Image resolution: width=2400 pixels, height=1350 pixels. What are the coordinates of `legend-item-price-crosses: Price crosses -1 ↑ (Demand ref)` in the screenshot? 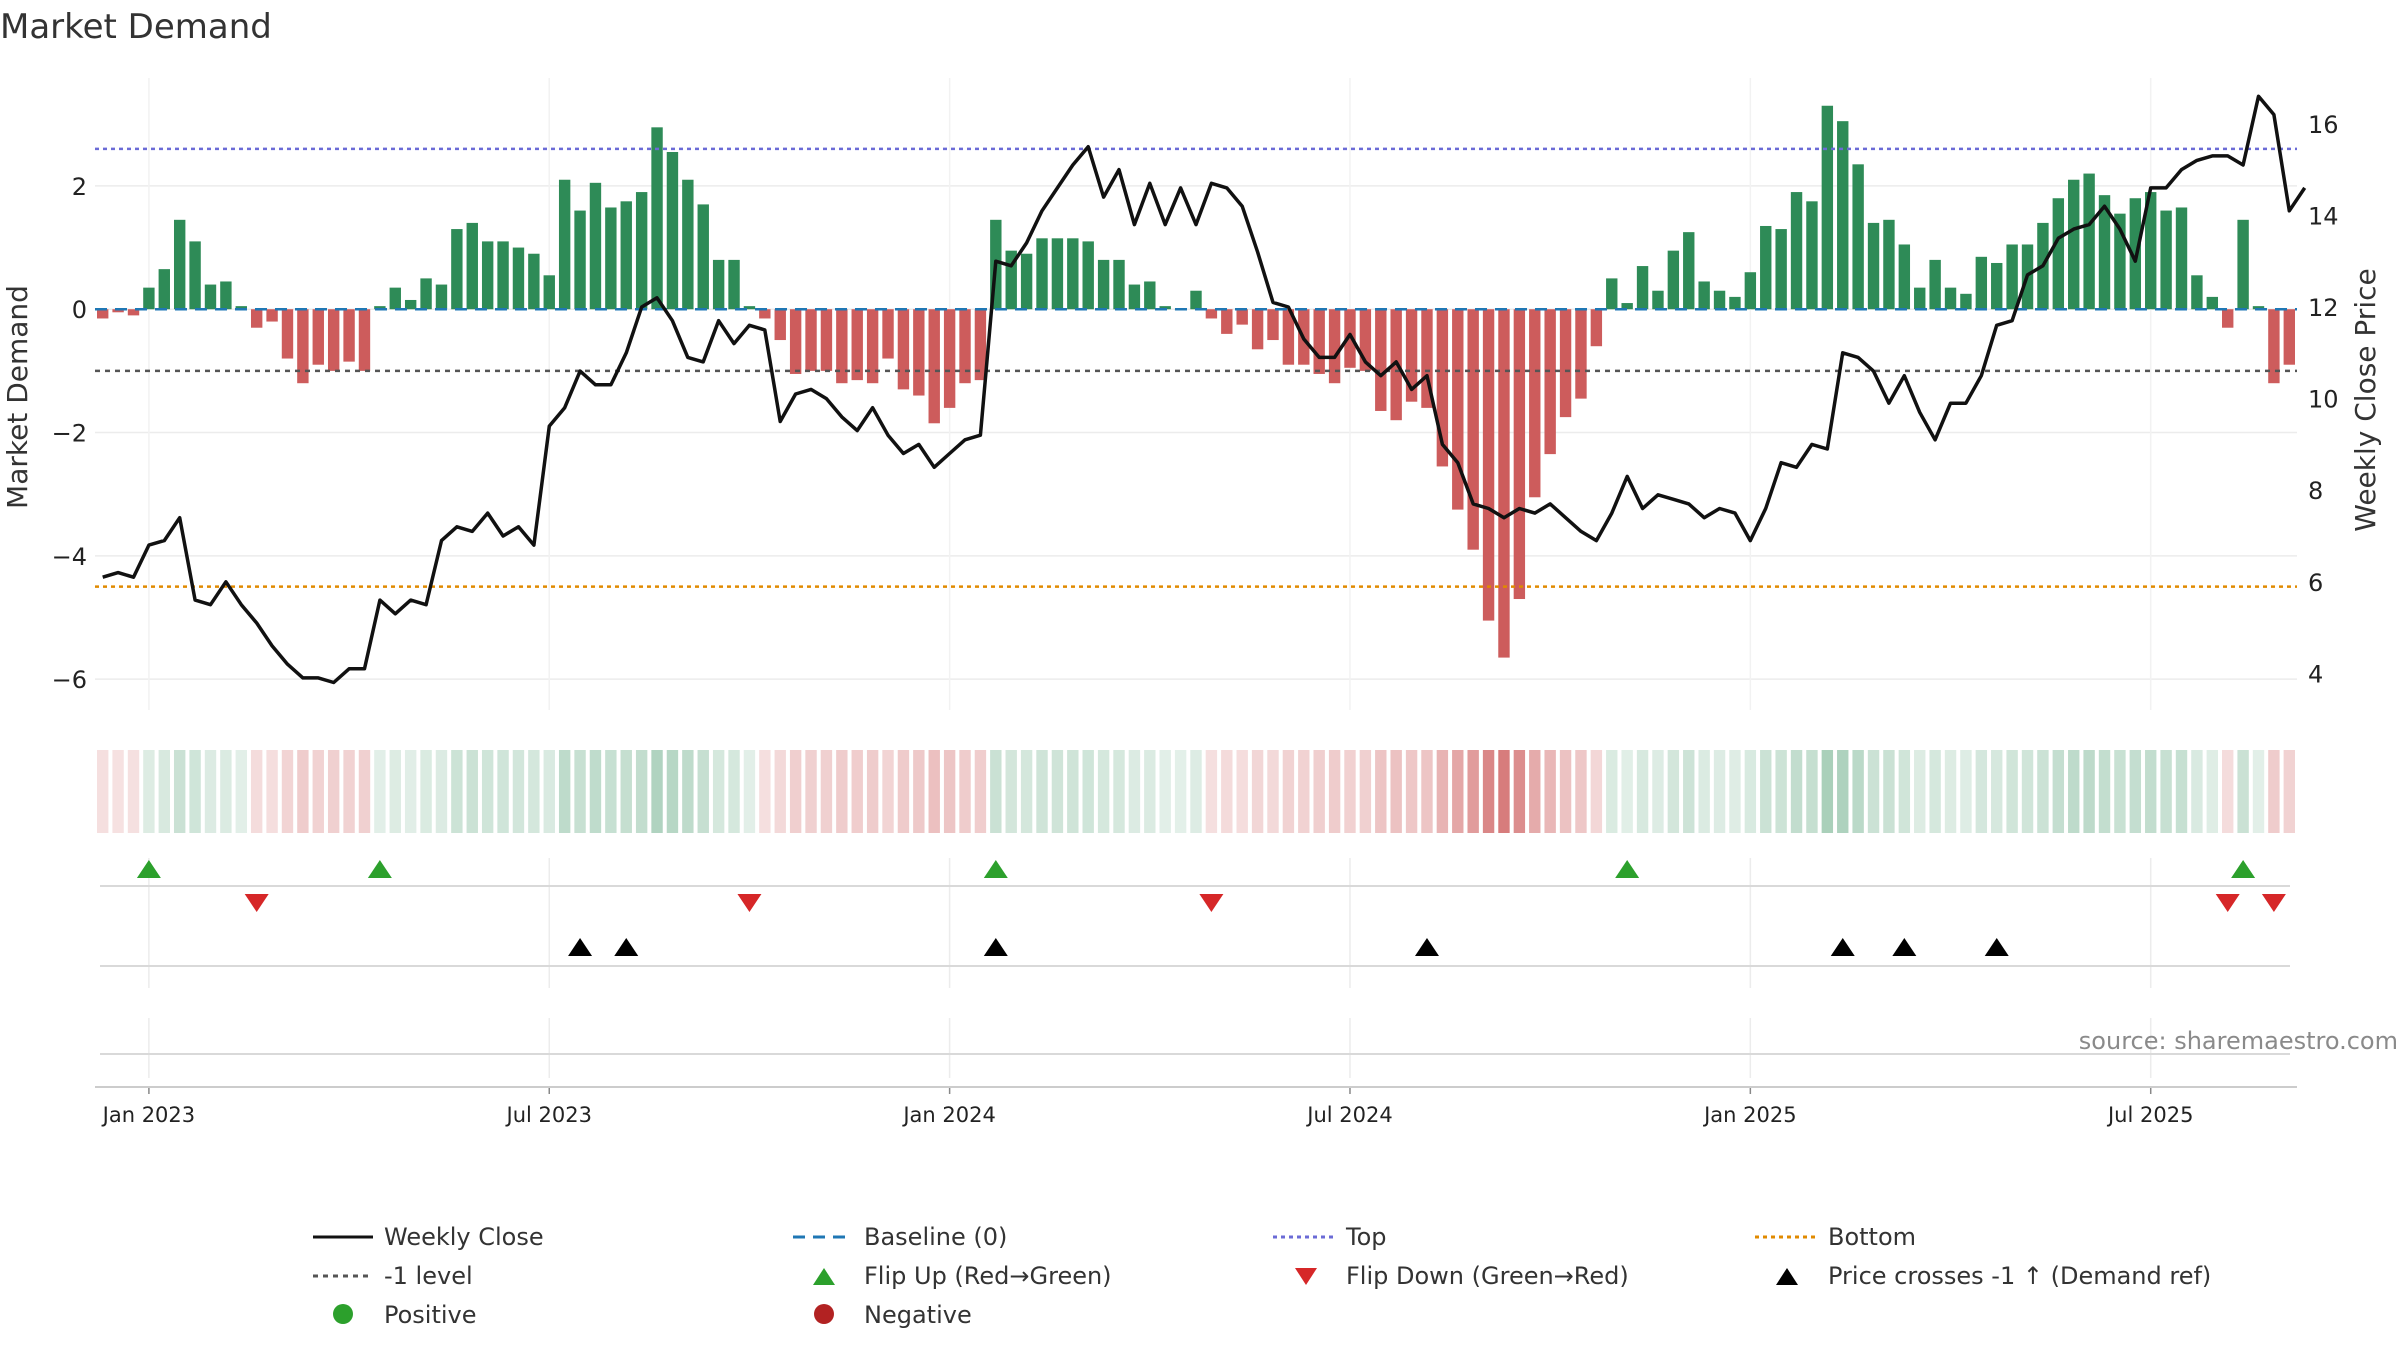 It's located at (1993, 1276).